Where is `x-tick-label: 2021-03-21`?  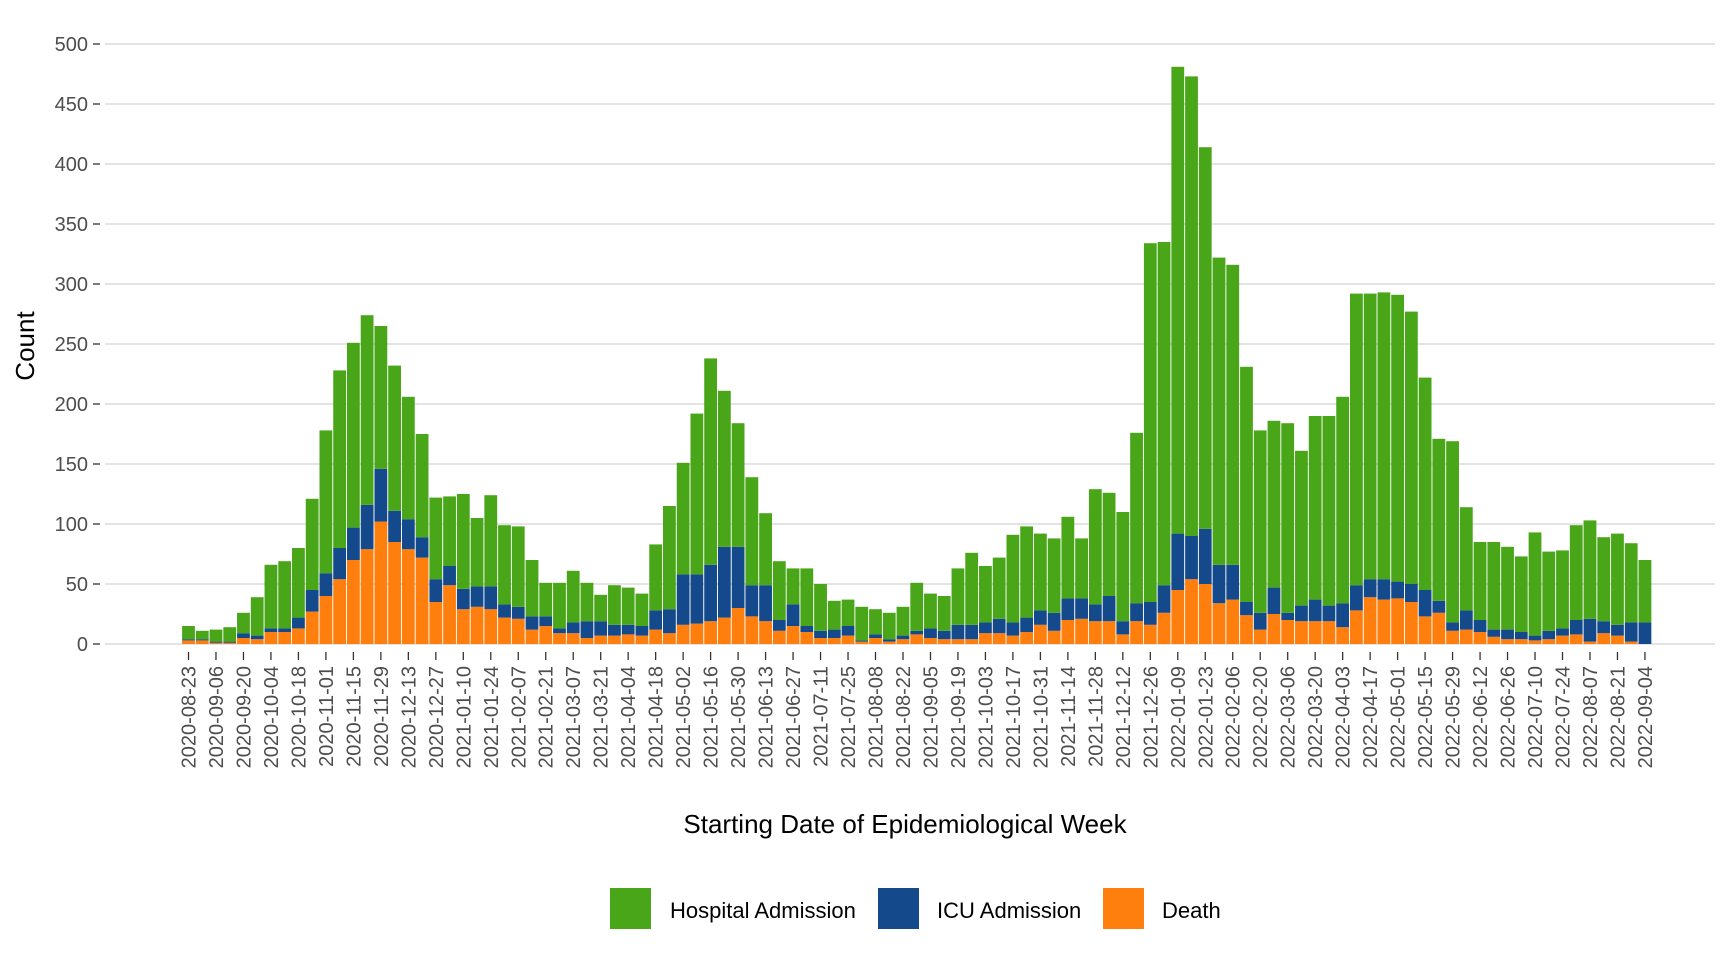 x-tick-label: 2021-03-21 is located at coordinates (602, 717).